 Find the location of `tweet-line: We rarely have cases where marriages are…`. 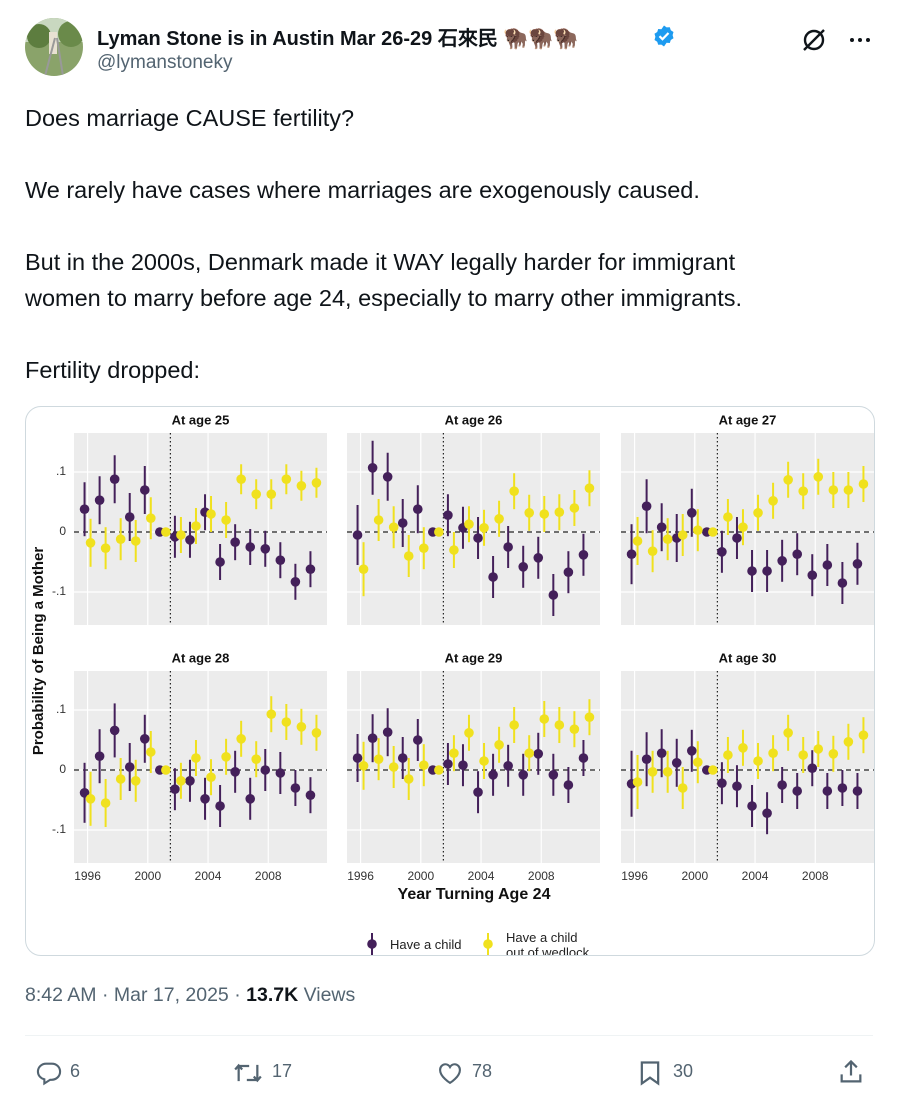

tweet-line: We rarely have cases where marriages are… is located at coordinates (362, 190).